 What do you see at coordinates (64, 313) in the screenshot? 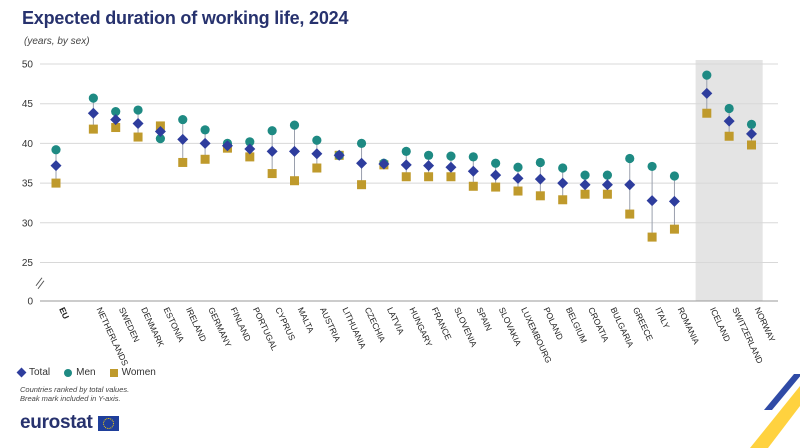
I see `x-tick-label-0: EU` at bounding box center [64, 313].